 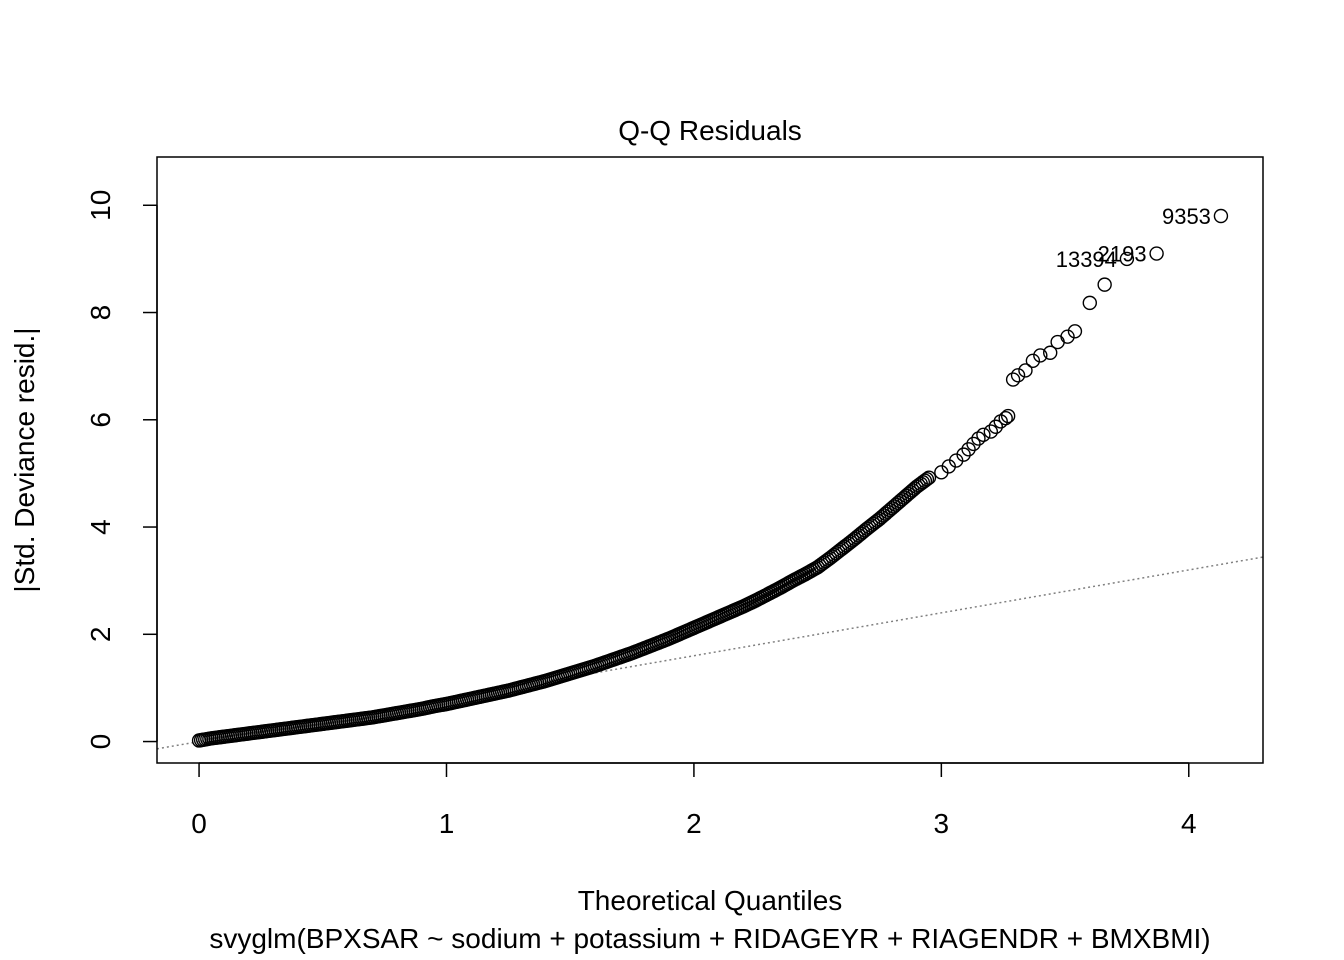 I want to click on x-tick-label: 0, so click(x=199, y=823).